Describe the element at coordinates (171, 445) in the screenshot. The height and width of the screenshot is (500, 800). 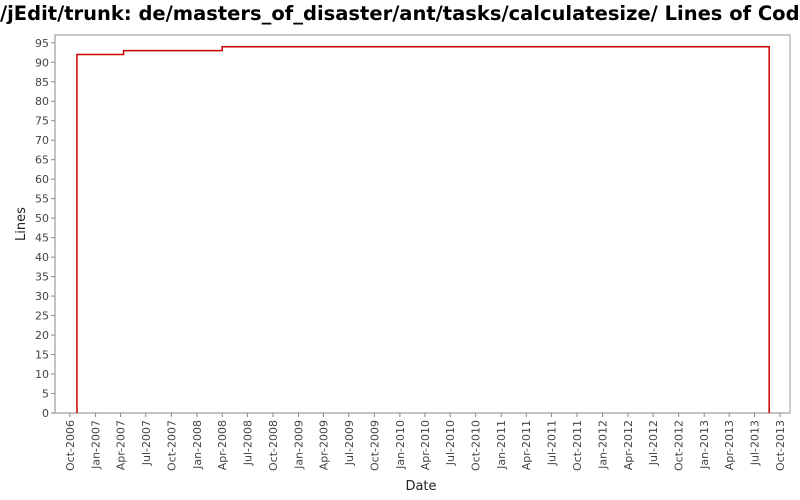
I see `x-tick-label: Oct-2007` at that location.